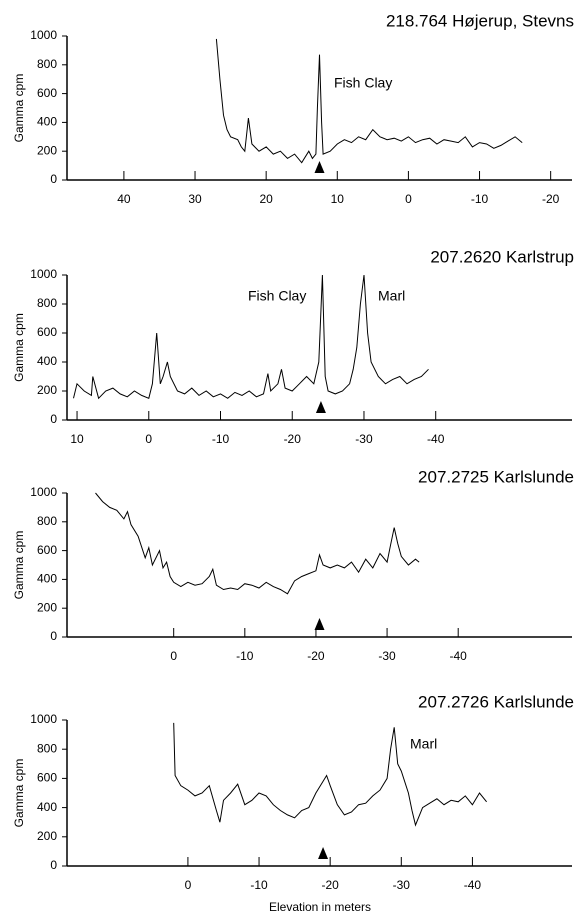 The image size is (577, 921). I want to click on panel-title: 207.2620 Karlstrup, so click(502, 256).